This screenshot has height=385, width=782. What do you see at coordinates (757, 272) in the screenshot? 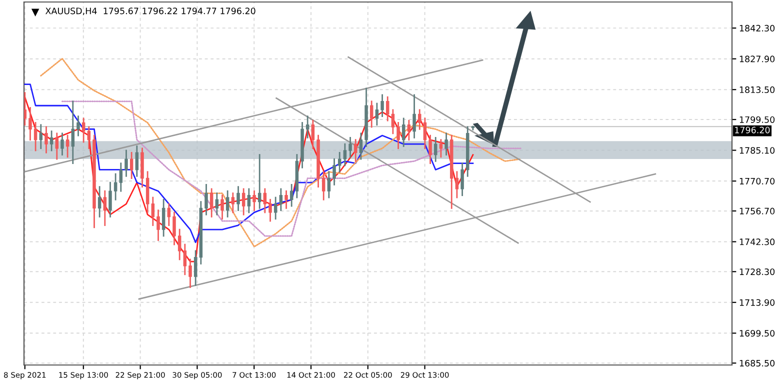
I see `y-tick-label: 1728.30` at bounding box center [757, 272].